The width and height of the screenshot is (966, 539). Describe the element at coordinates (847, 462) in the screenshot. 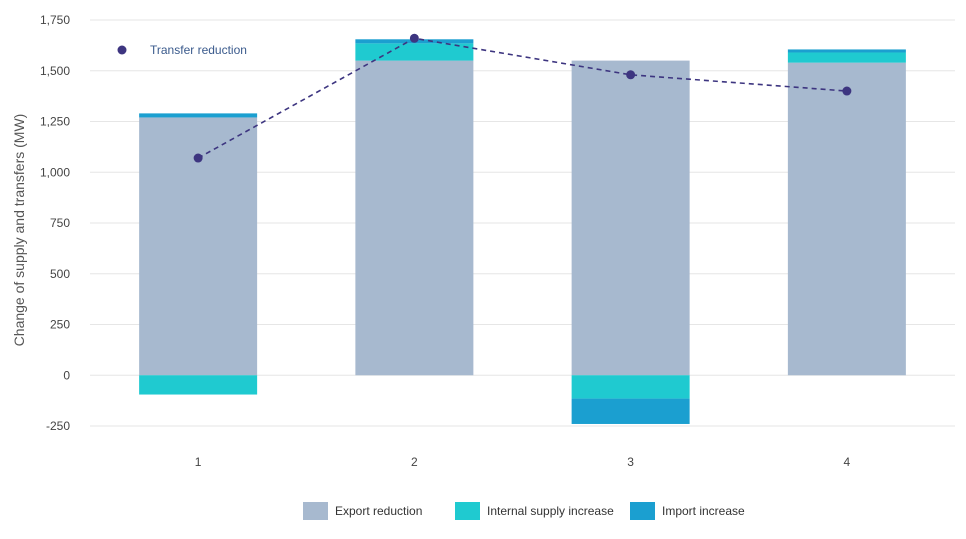

I see `x-tick-label: 4` at that location.